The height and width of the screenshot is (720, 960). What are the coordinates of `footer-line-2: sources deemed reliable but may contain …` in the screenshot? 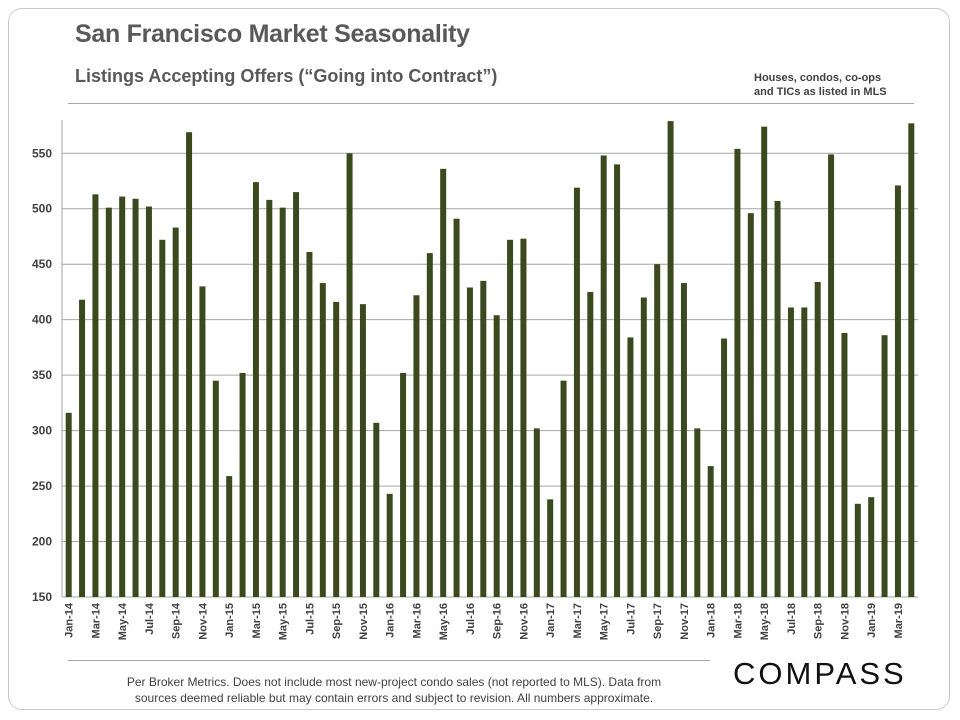 It's located at (394, 698).